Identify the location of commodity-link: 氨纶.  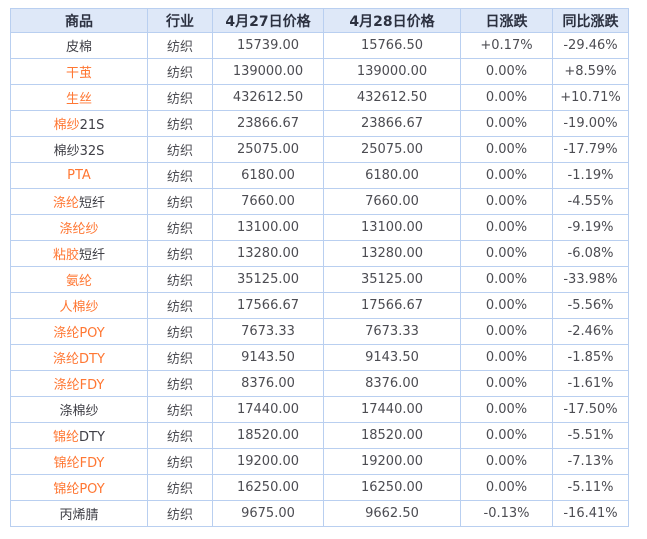
(78, 281).